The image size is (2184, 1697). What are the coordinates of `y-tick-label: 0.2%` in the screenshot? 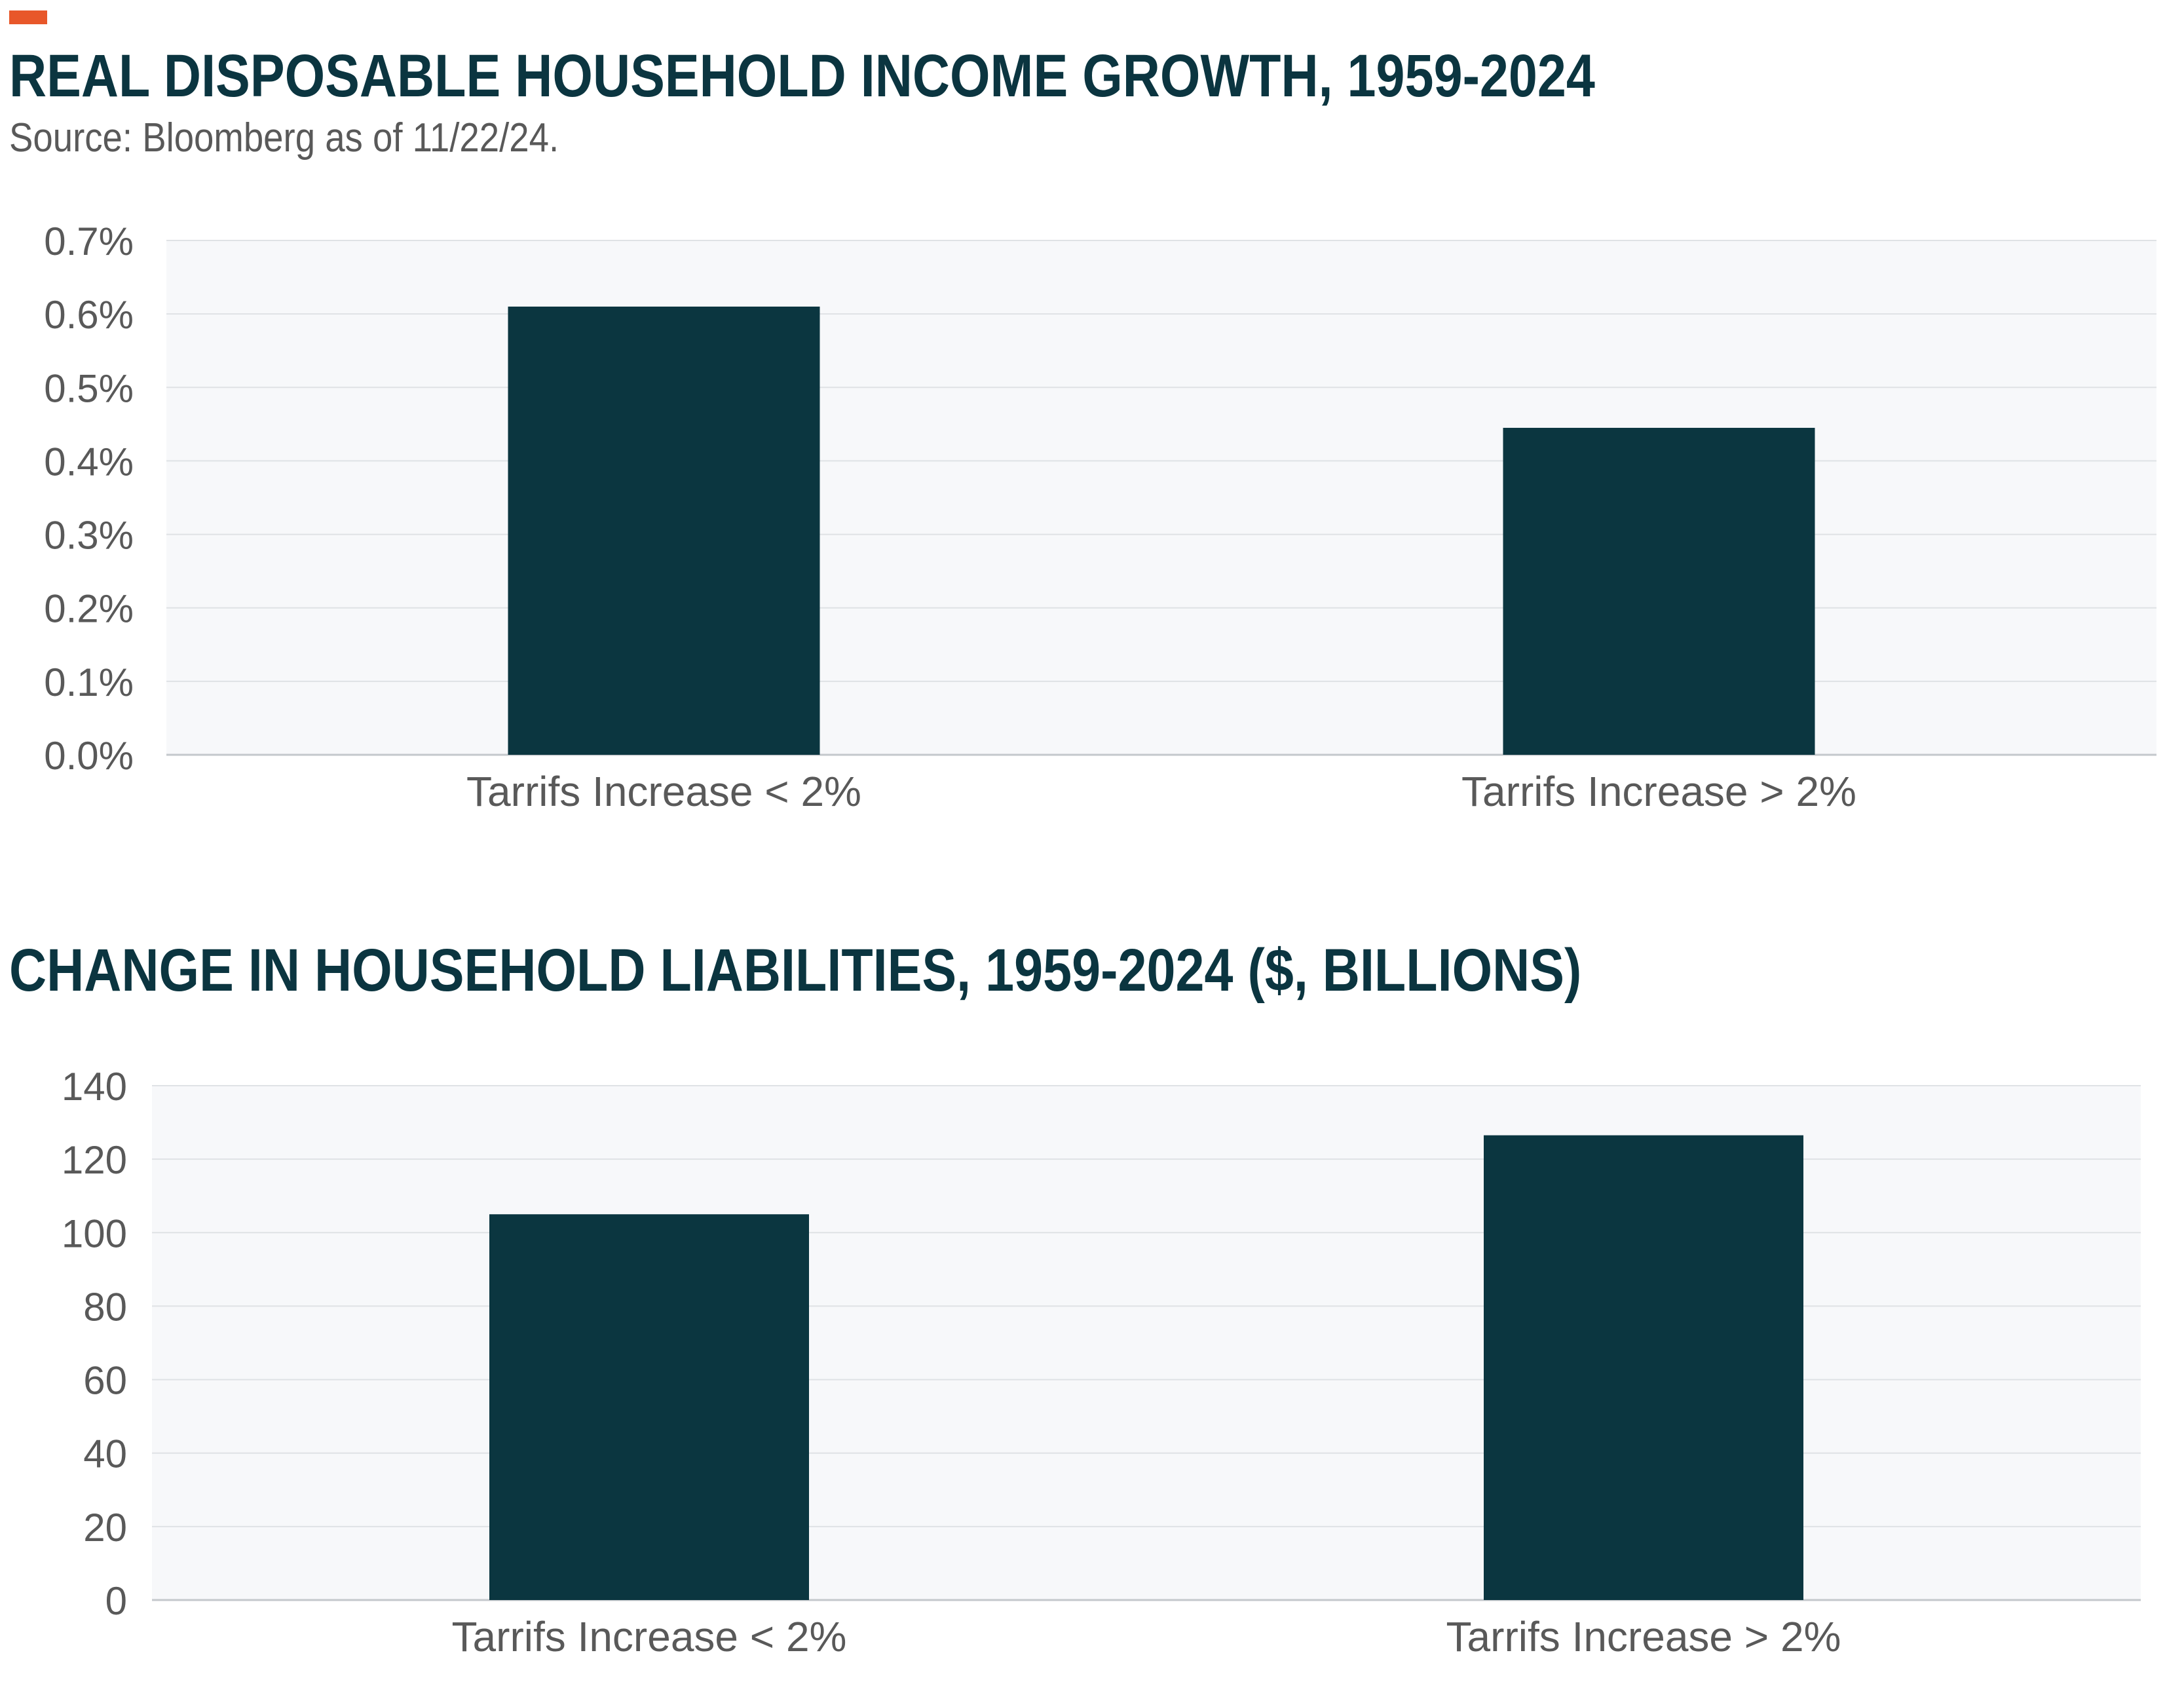 It's located at (89, 609).